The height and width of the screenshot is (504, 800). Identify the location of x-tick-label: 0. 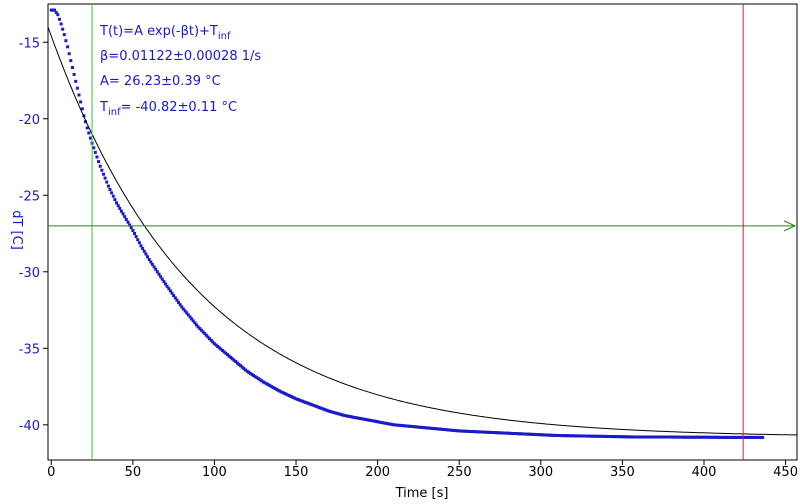
(51, 472).